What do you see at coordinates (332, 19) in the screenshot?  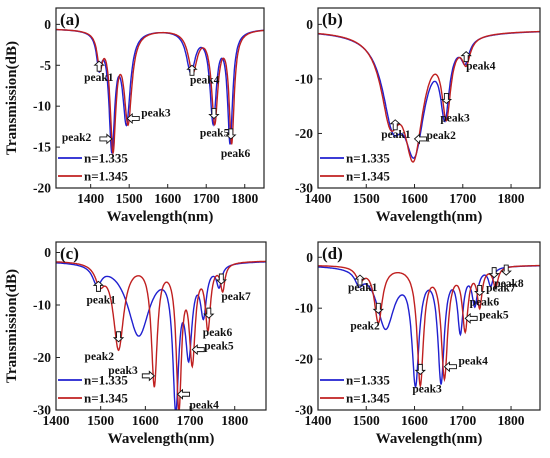 I see `panel-label: (b)` at bounding box center [332, 19].